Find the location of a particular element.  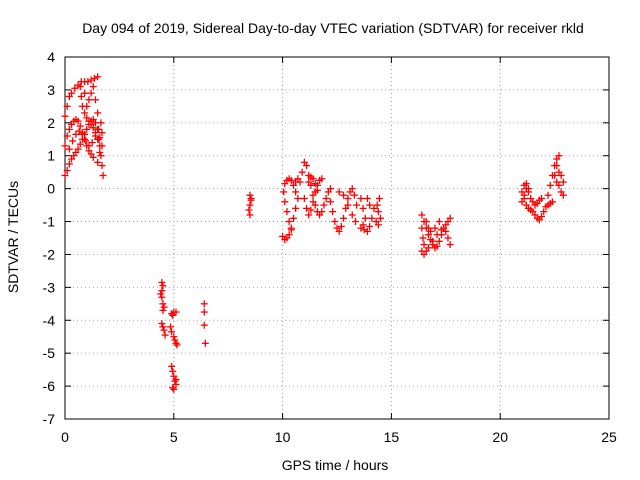

y-tick-label: 2 is located at coordinates (51, 123).